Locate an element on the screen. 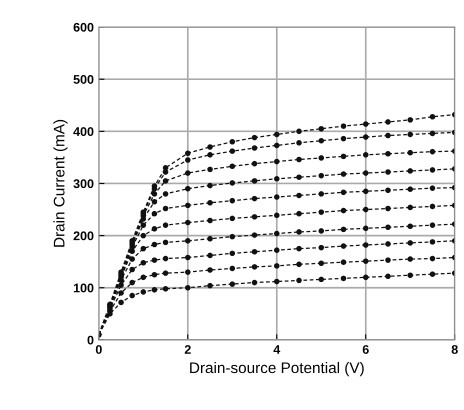 This screenshot has width=464, height=410. x-tick-label: 4 is located at coordinates (276, 349).